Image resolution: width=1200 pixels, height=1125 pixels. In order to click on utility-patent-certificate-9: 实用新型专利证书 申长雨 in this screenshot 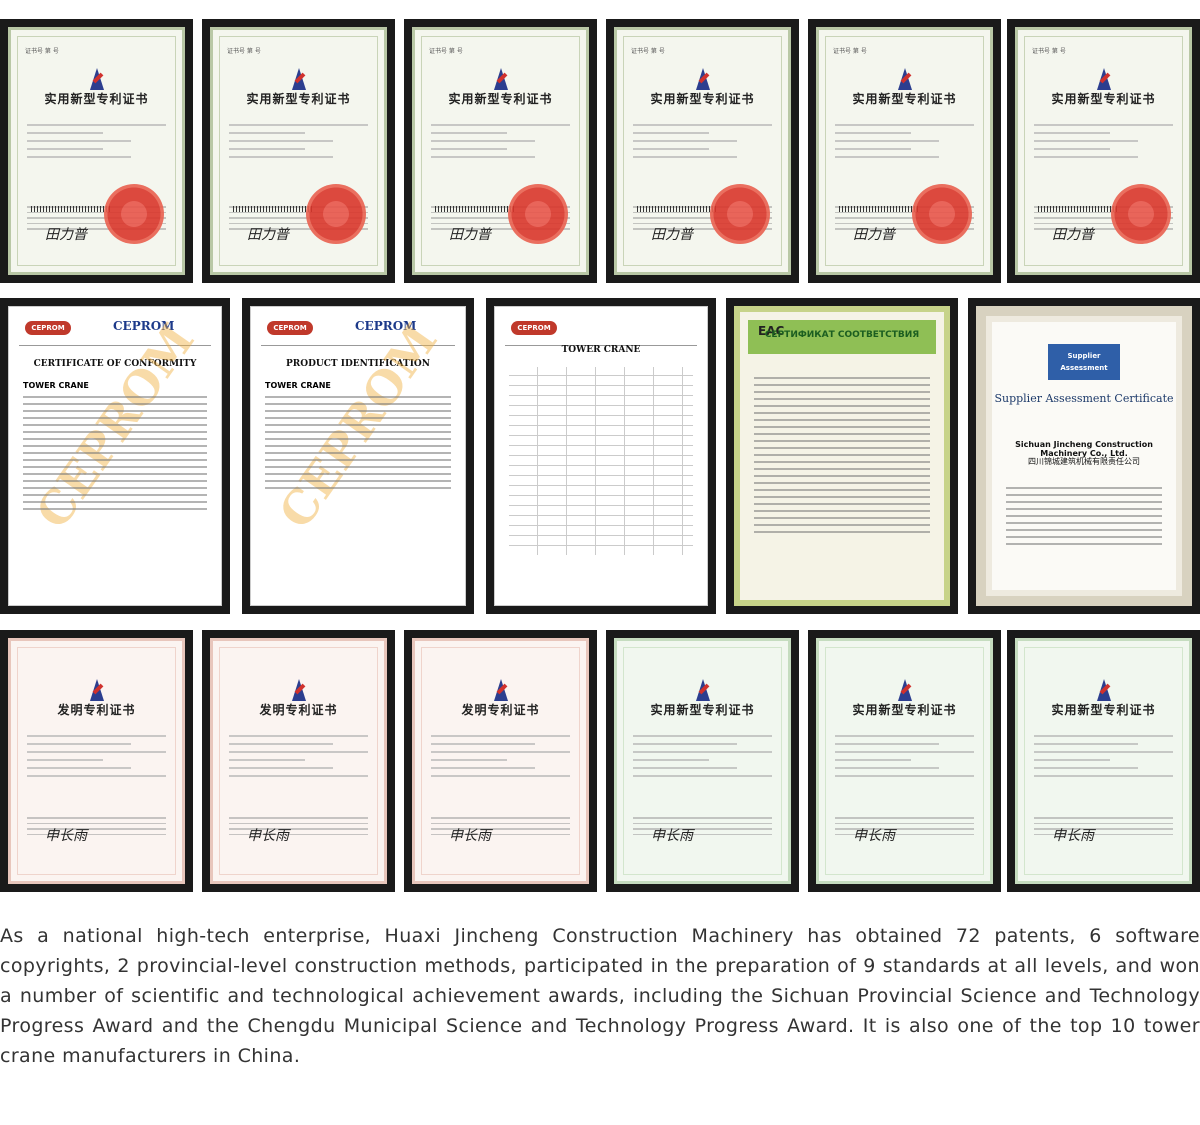, I will do `click(1103, 761)`.